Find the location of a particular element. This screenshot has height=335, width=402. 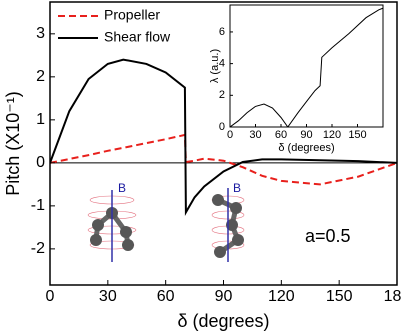

y-tick-label: -1 is located at coordinates (38, 205).